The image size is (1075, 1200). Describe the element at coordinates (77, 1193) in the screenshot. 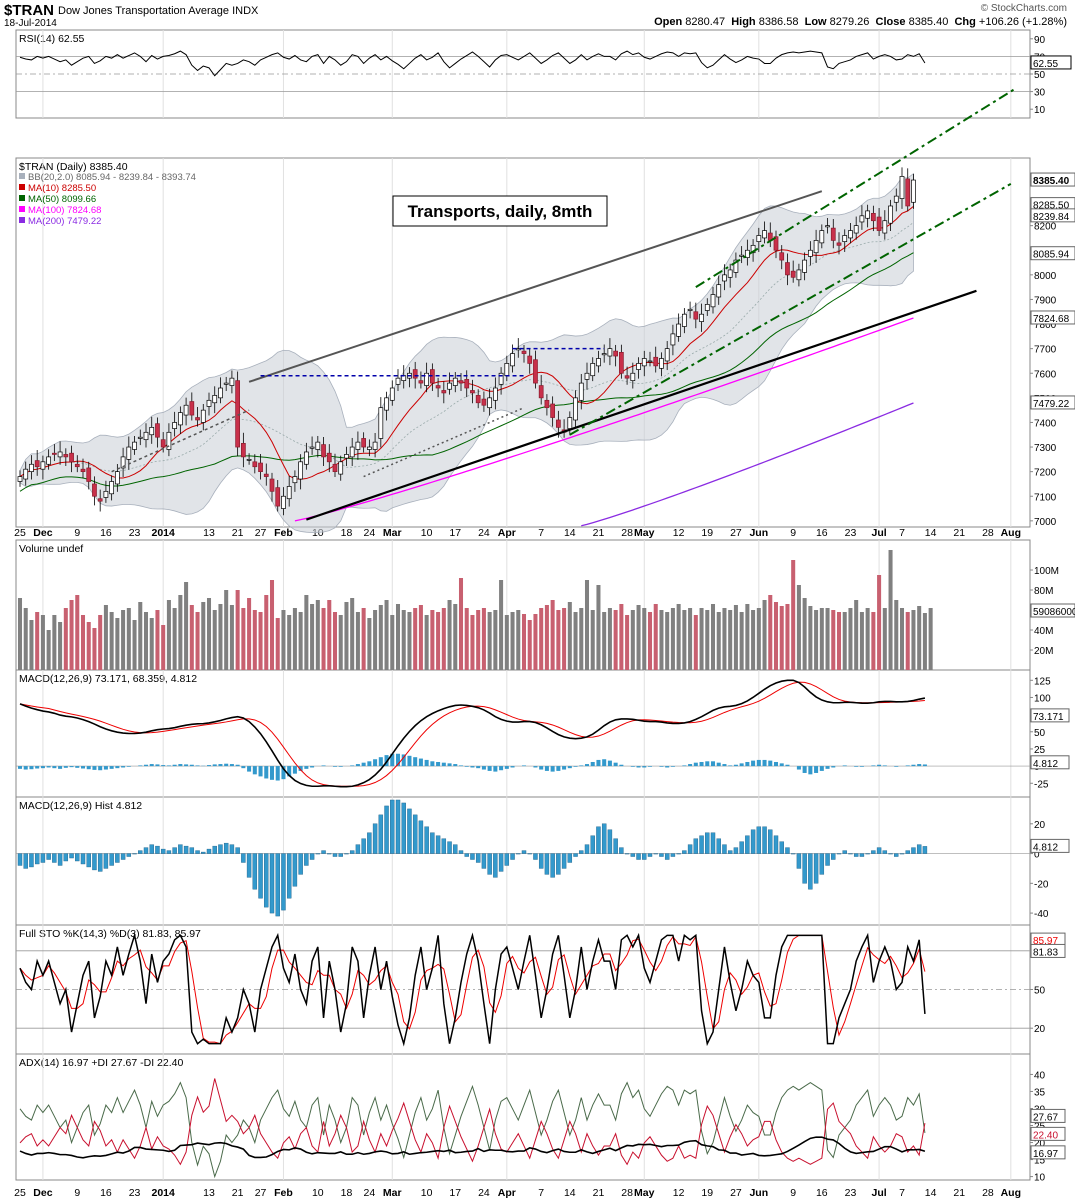

I see `x-axis-label: 9` at that location.